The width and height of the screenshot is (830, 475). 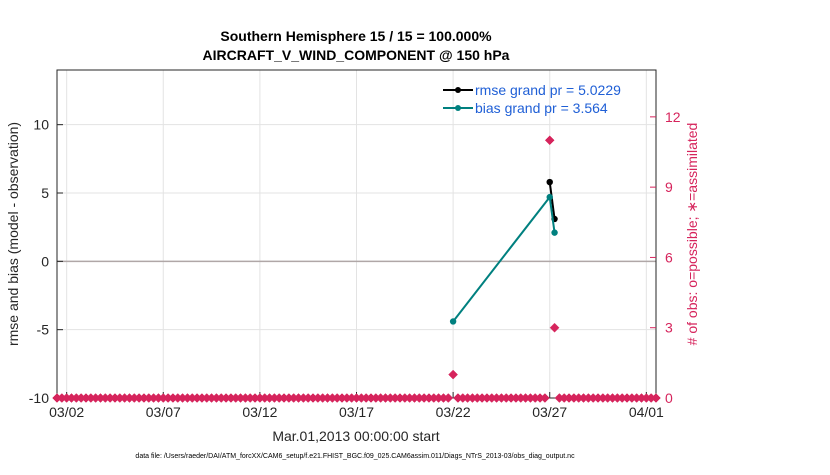 What do you see at coordinates (356, 36) in the screenshot?
I see `chart-title-line1: Southern Hemisphere 15 / 15 = 100.000%` at bounding box center [356, 36].